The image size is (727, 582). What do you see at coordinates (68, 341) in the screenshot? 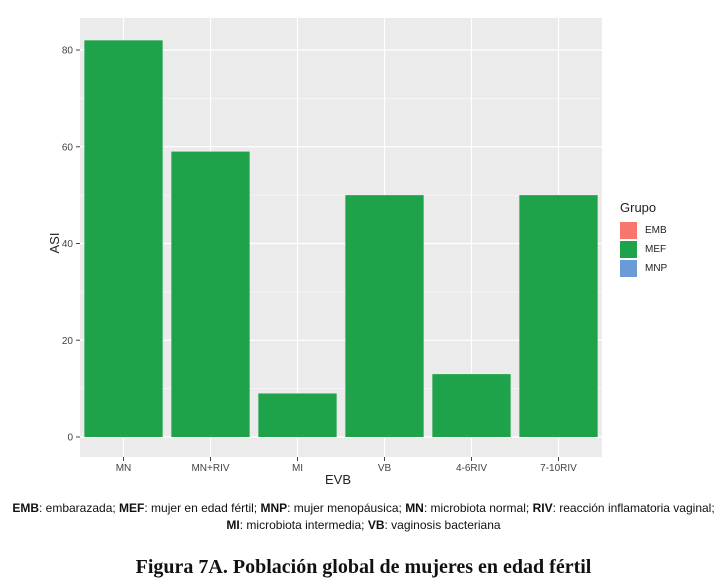
I see `y-tick-label: 20` at bounding box center [68, 341].